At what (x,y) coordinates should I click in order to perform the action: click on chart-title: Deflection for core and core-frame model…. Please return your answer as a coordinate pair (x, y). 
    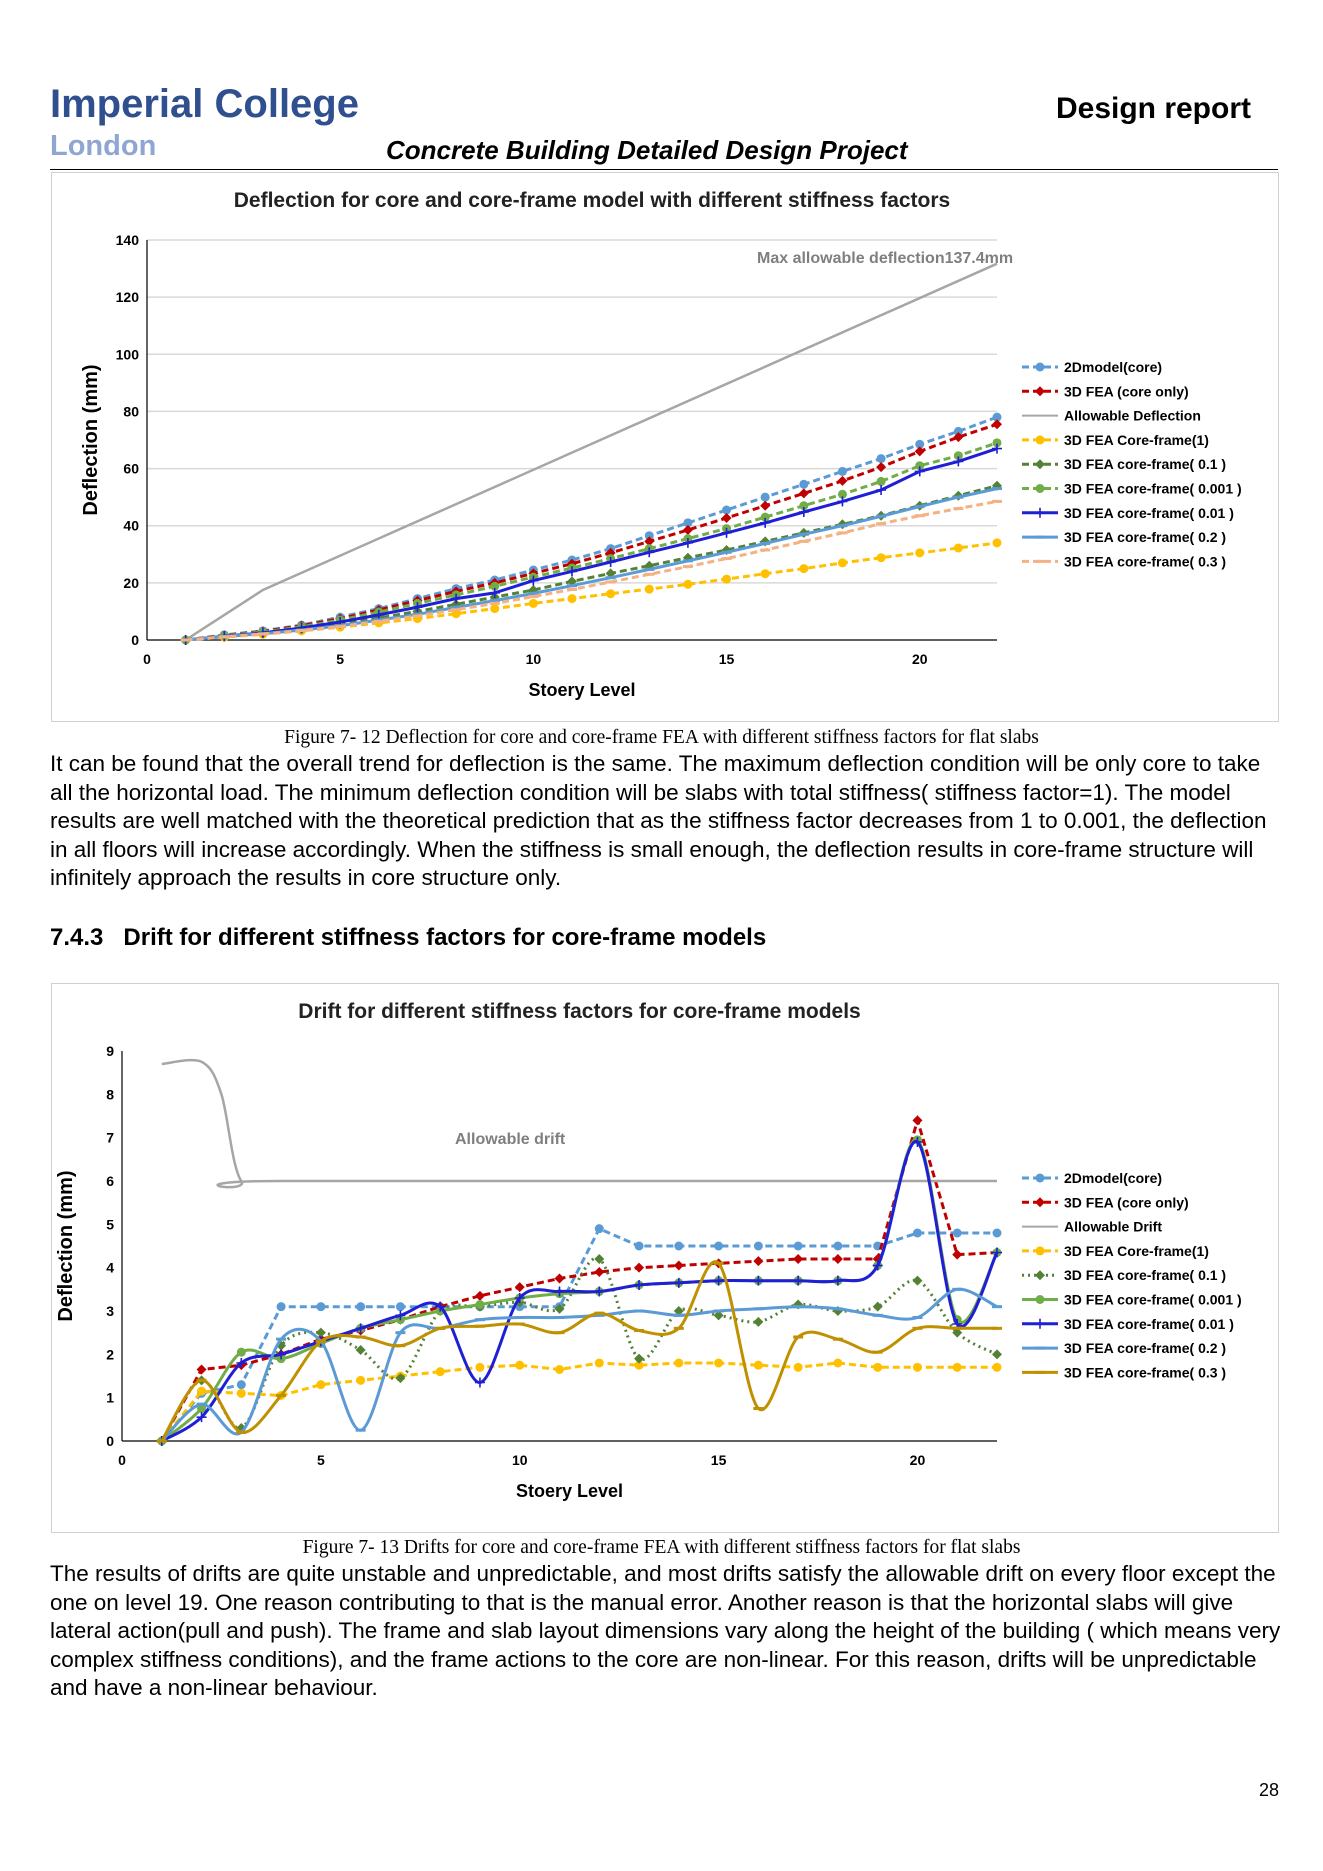
    Looking at the image, I should click on (592, 200).